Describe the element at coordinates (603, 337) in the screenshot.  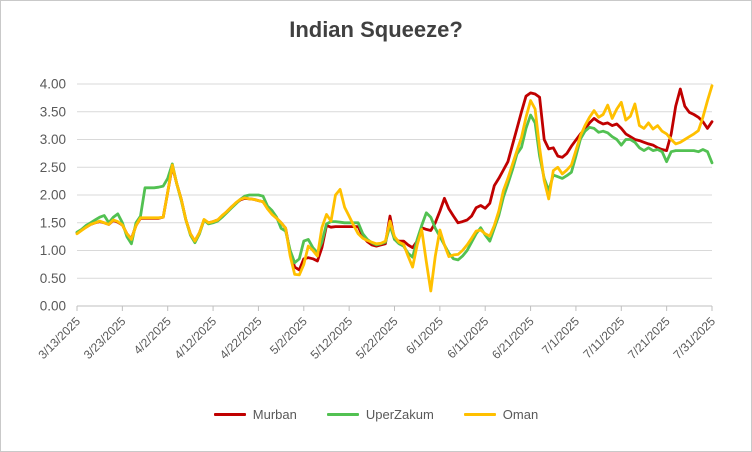
I see `x-axis-label: 7/11/2025` at that location.